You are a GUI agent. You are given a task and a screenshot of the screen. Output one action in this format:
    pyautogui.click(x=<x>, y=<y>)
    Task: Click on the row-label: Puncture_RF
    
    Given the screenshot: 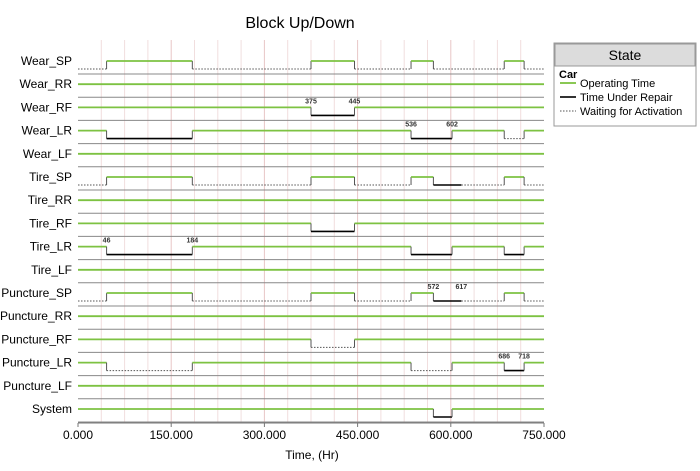 What is the action you would take?
    pyautogui.click(x=36, y=339)
    